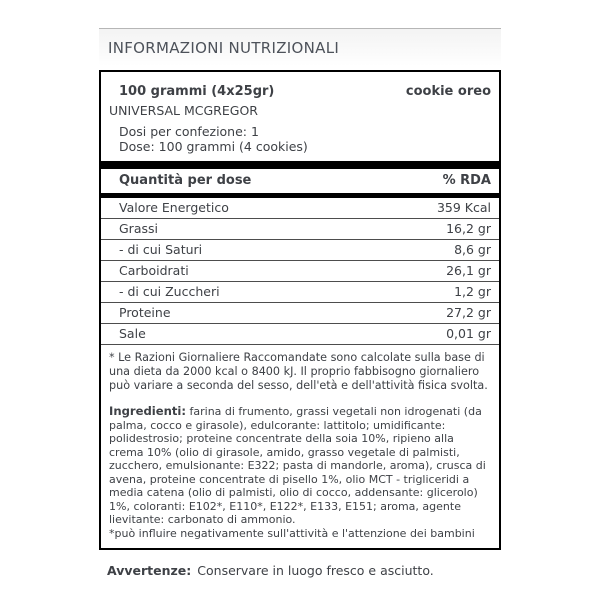 The height and width of the screenshot is (600, 600). I want to click on nutrient-name: Valore Energetico, so click(174, 207).